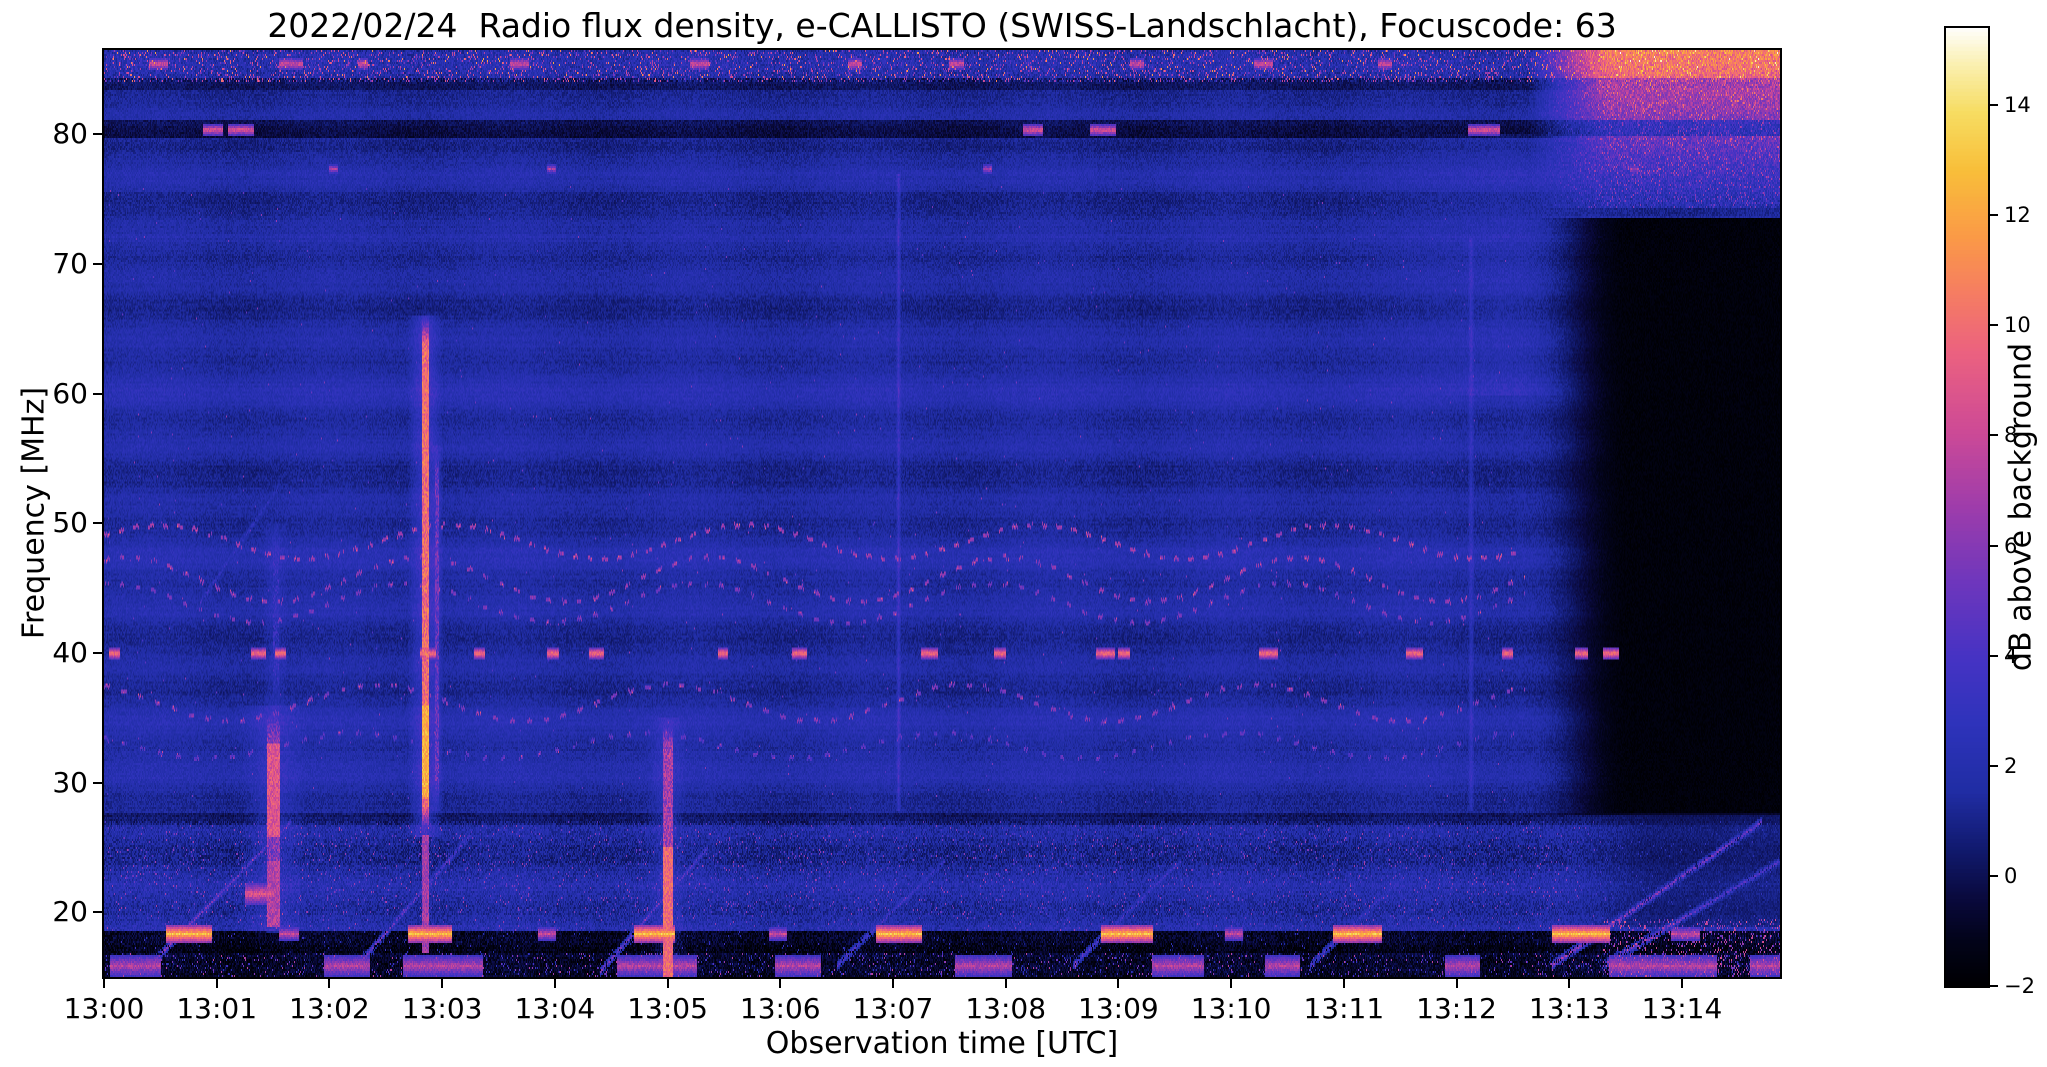 The width and height of the screenshot is (2047, 1067). I want to click on x-tick-label: 13:12, so click(1456, 1008).